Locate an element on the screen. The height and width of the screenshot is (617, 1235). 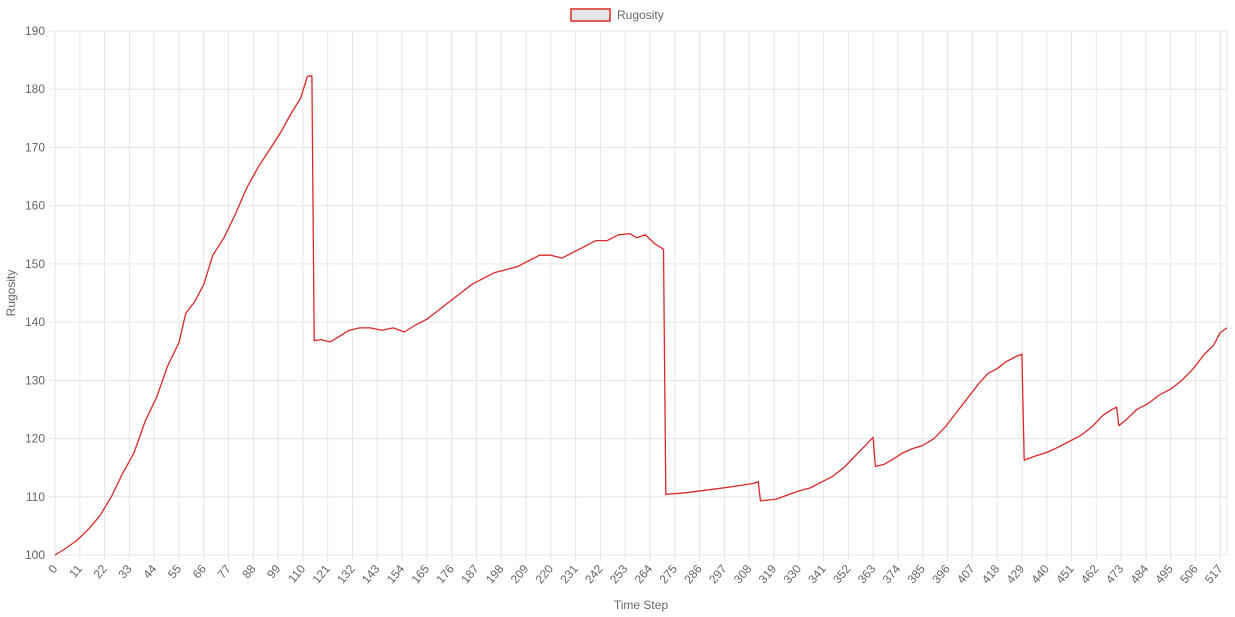
x-tick-label: 209 is located at coordinates (520, 574).